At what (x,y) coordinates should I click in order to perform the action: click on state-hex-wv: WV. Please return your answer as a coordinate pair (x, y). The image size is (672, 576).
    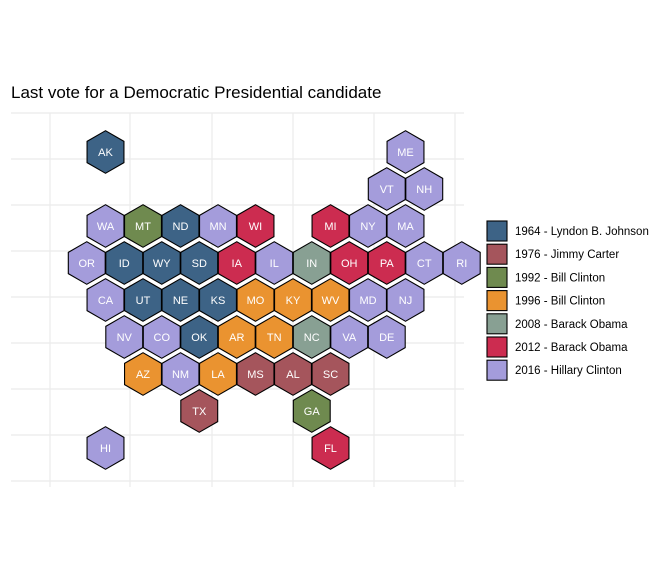
    Looking at the image, I should click on (330, 300).